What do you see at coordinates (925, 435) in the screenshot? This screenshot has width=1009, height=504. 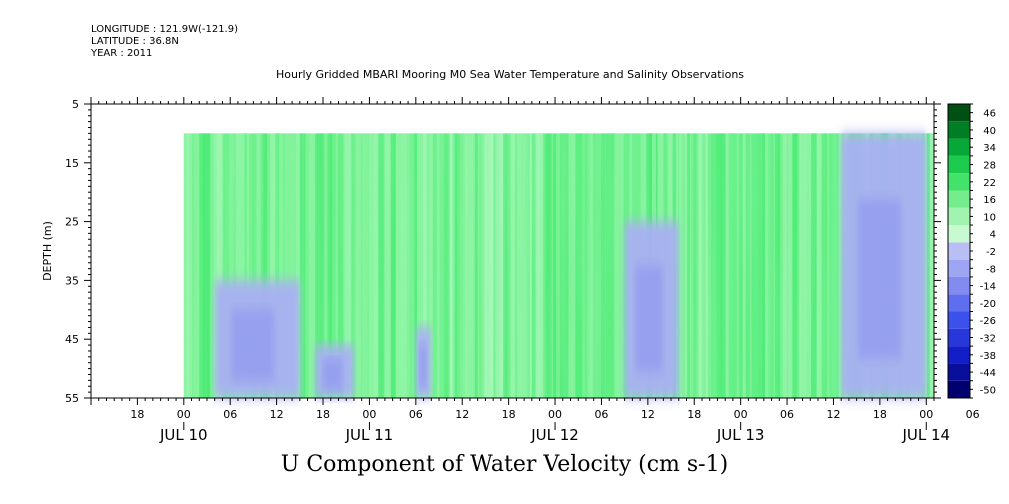 I see `x-day-label: JUL 14` at bounding box center [925, 435].